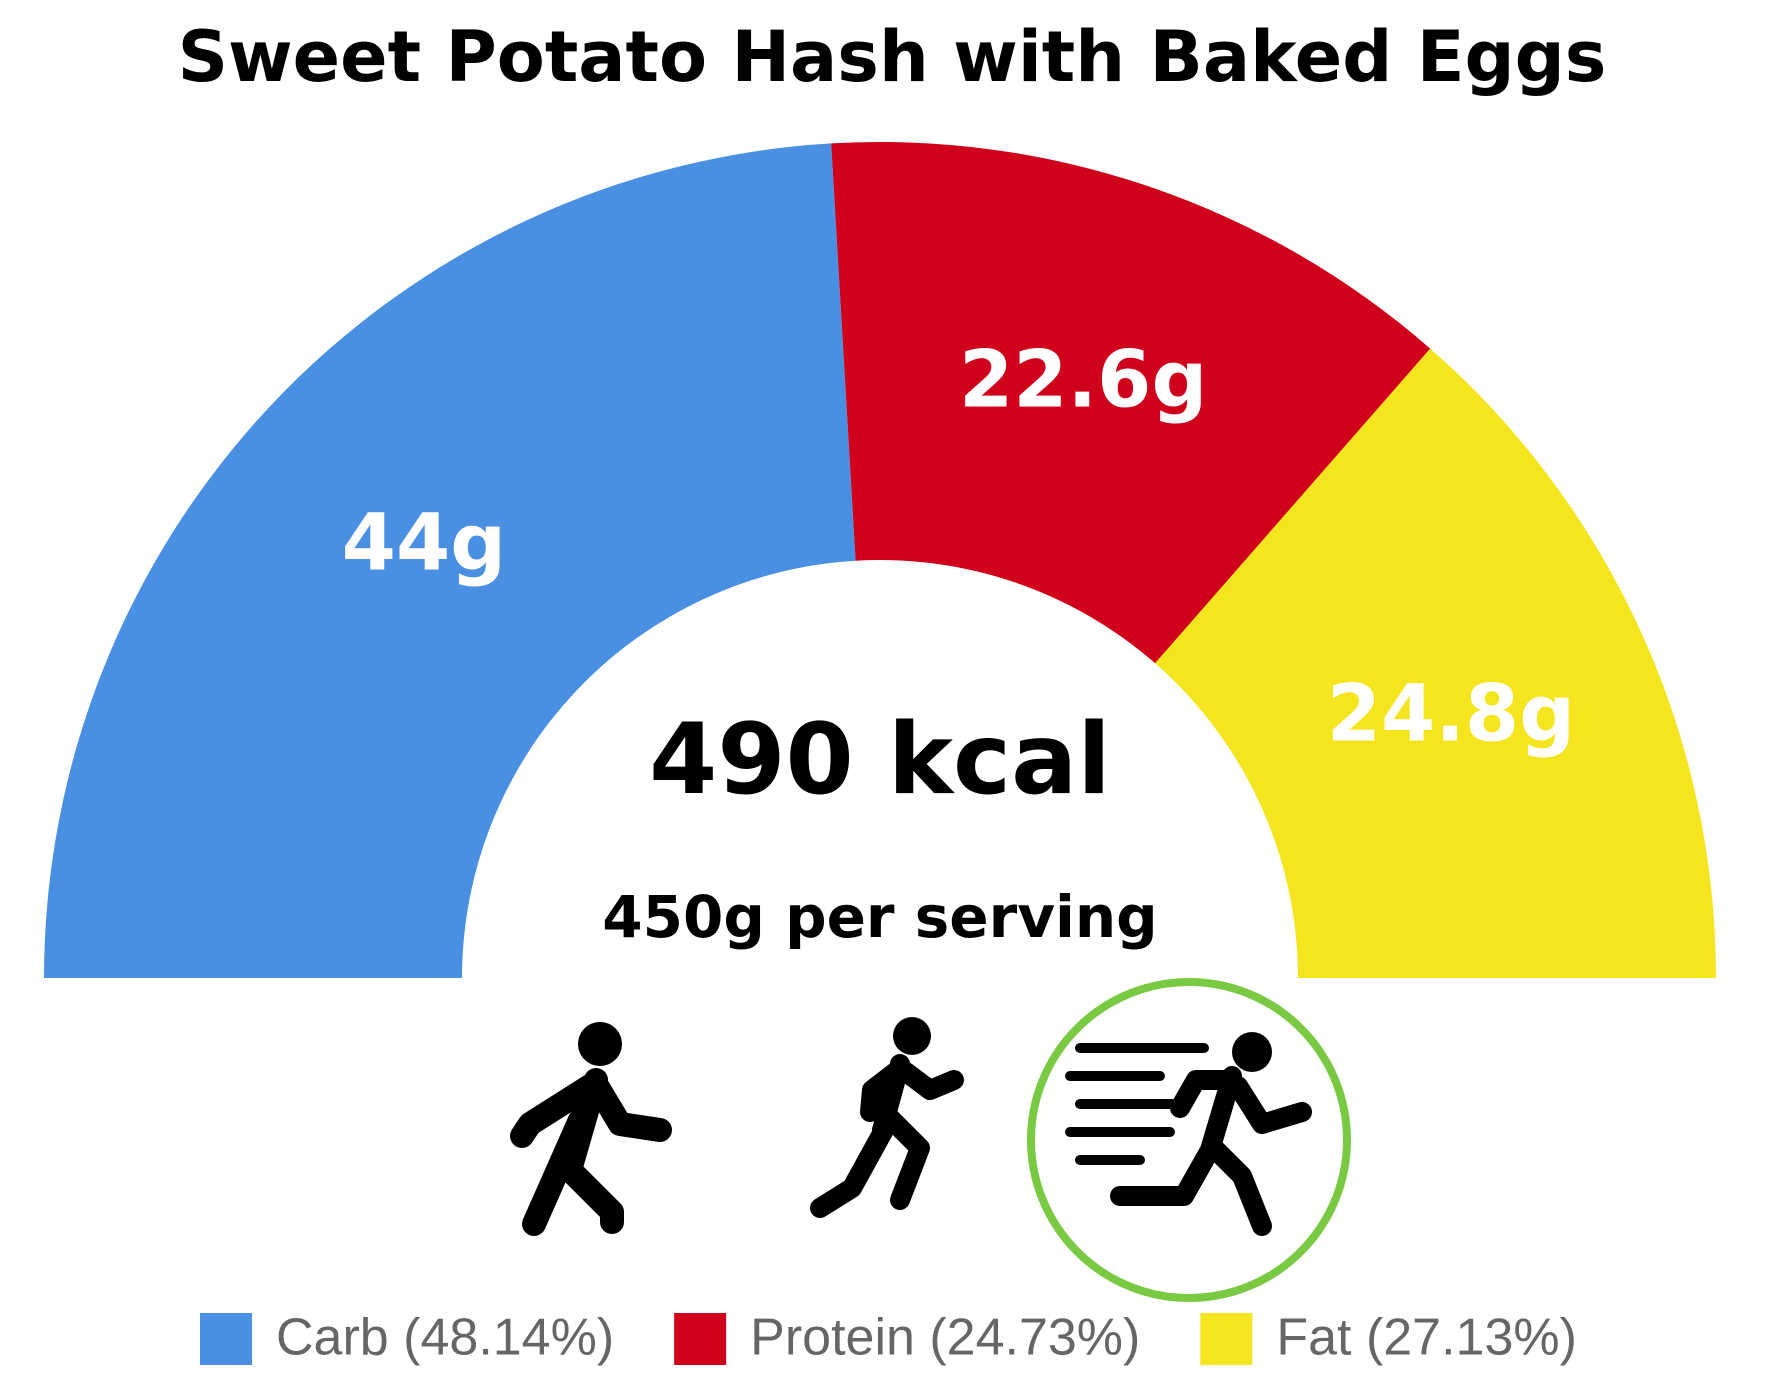 The height and width of the screenshot is (1400, 1784). I want to click on calories: 490 kcal, so click(880, 760).